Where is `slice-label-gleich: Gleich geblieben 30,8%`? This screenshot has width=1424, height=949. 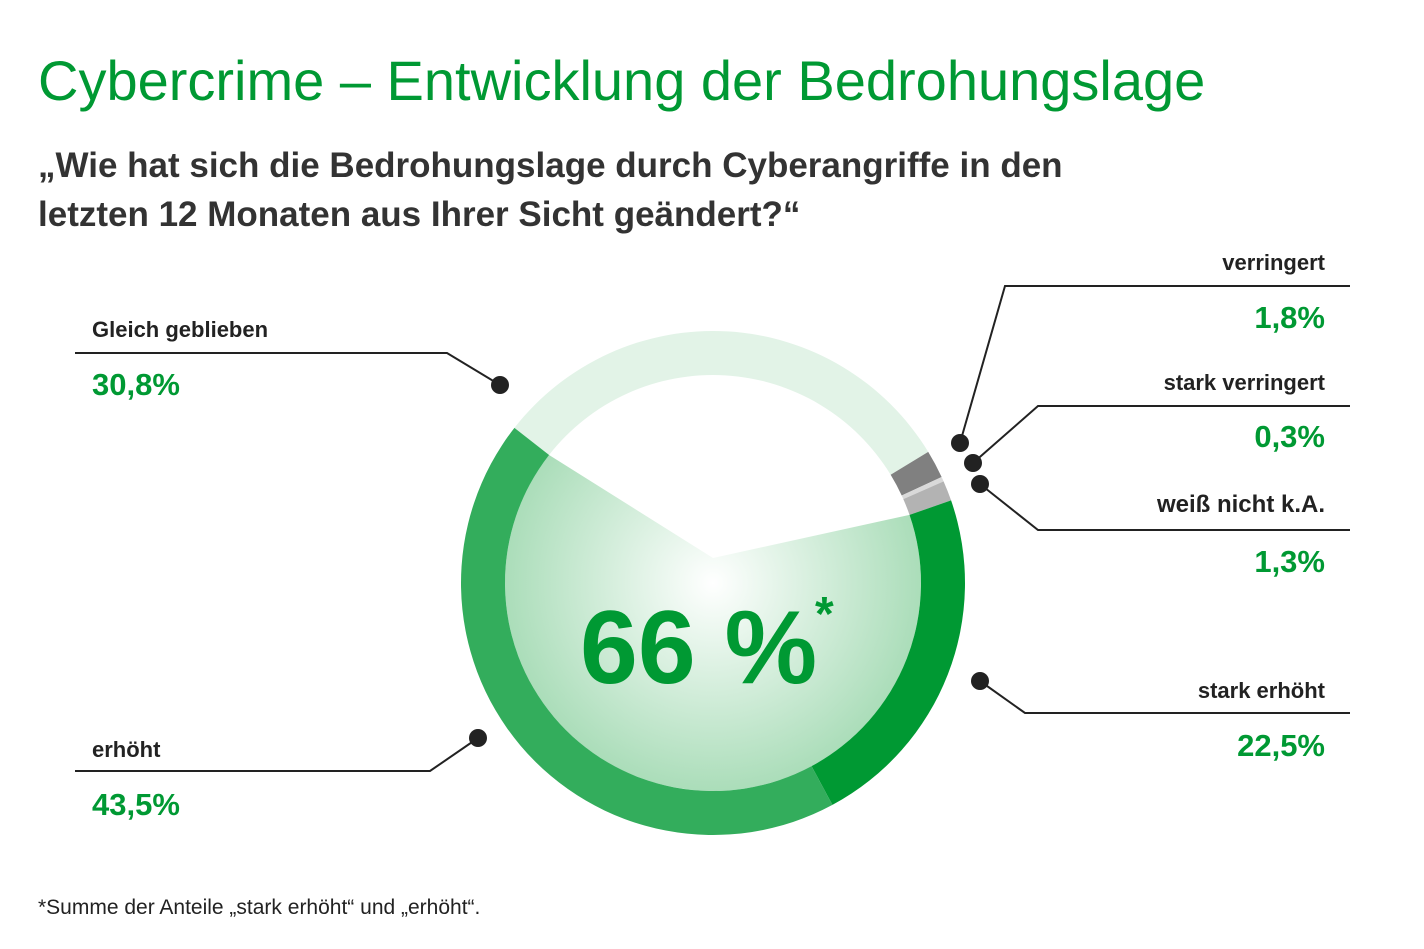 slice-label-gleich: Gleich geblieben 30,8% is located at coordinates (292, 359).